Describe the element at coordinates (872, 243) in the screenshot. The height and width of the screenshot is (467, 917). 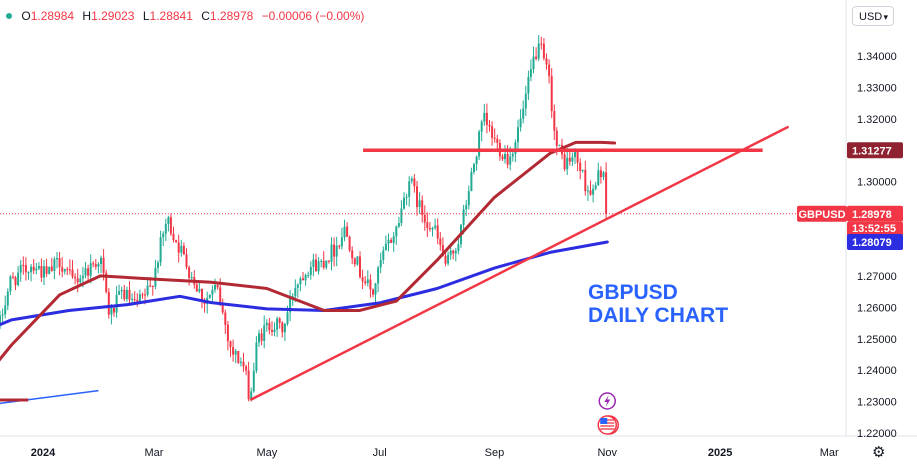
I see `ma-long-price-label: 1.28079` at that location.